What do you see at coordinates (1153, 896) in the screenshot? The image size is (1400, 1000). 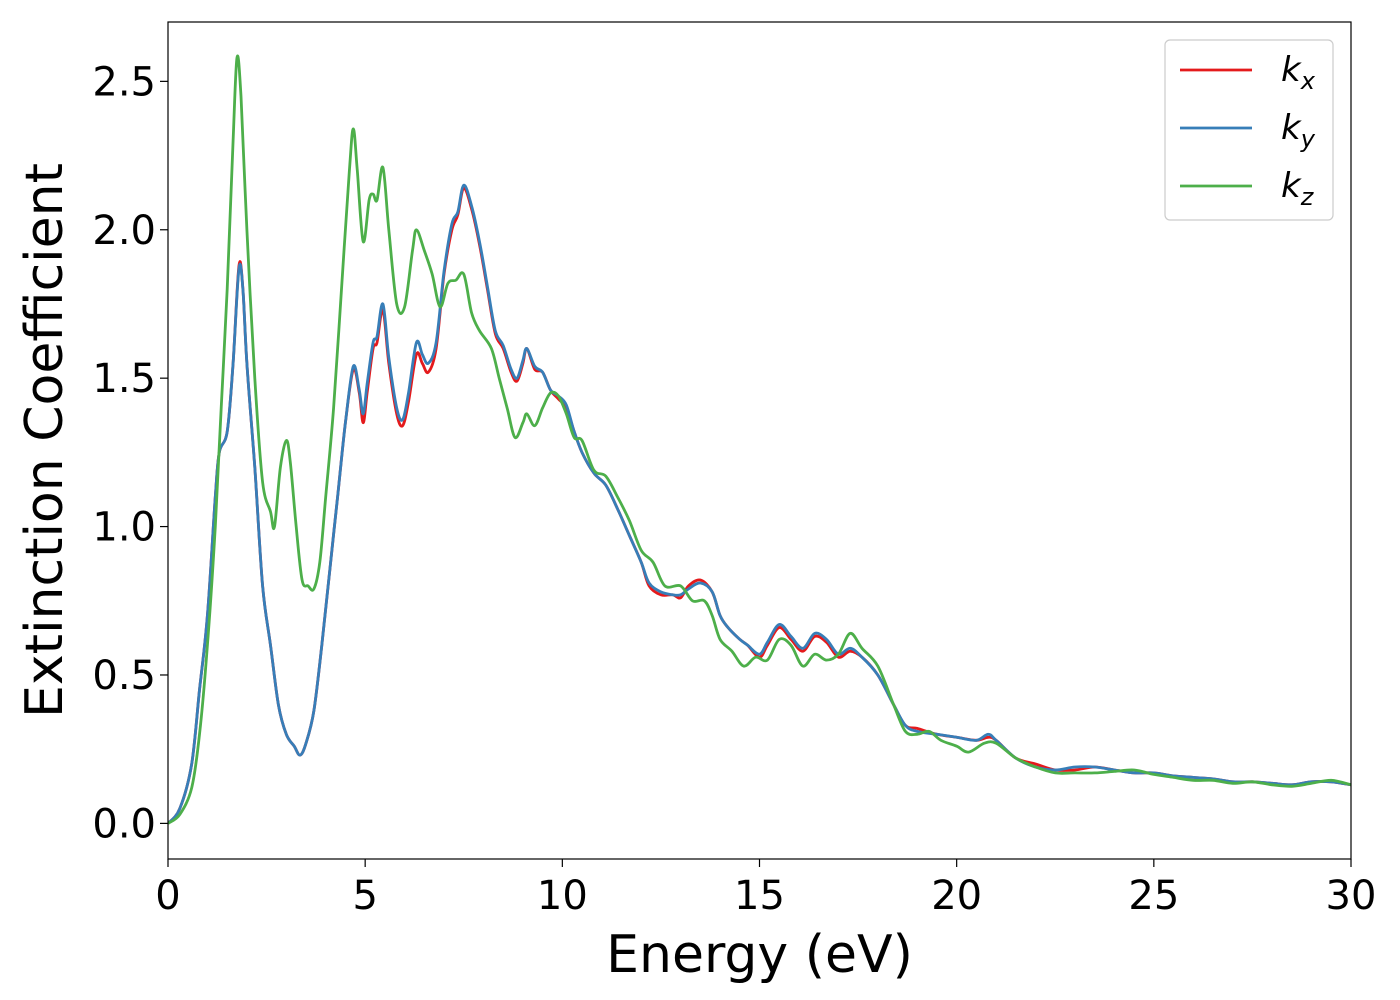 I see `x-tick-label: 25` at bounding box center [1153, 896].